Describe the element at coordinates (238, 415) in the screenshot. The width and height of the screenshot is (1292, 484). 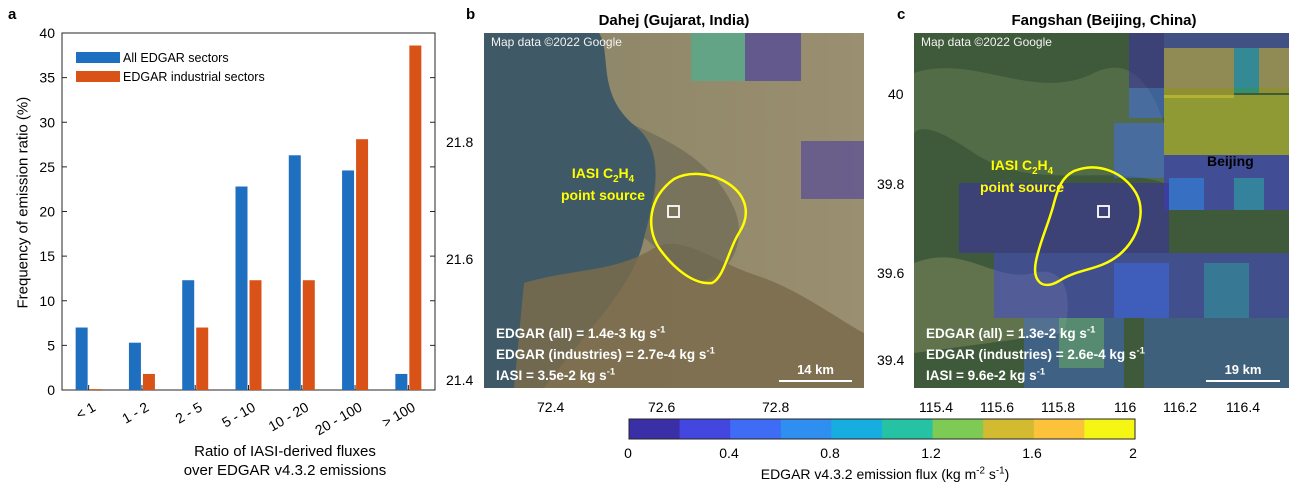
I see `x-tick-label: 5 - 10` at that location.